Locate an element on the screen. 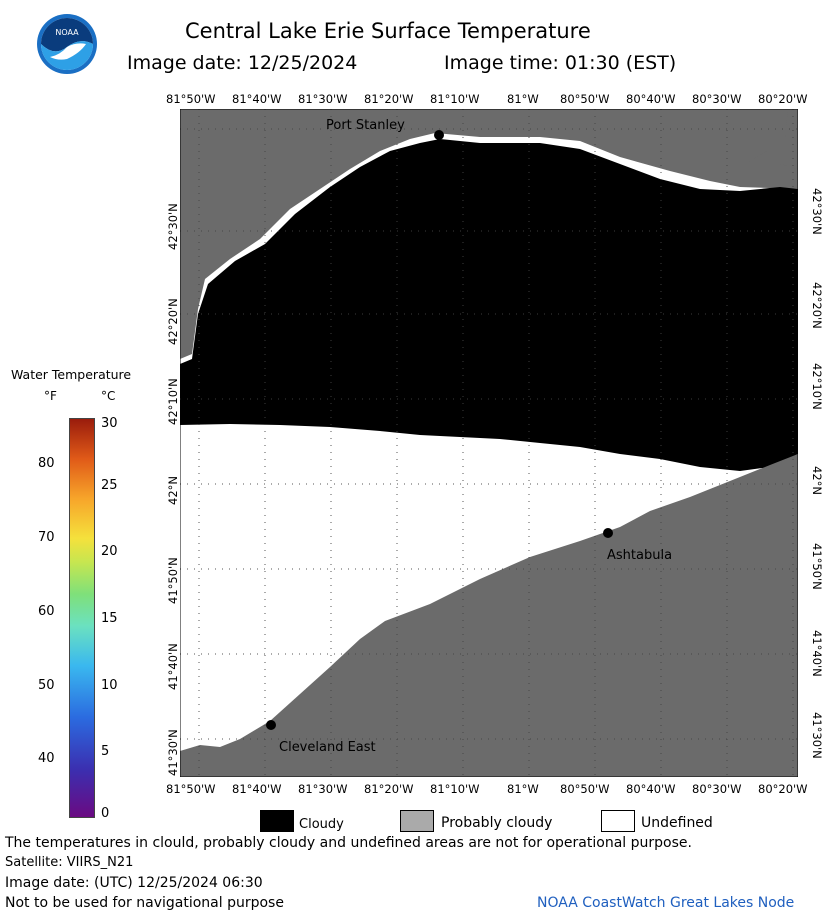 The image size is (837, 919). legend-label-cloudy: Cloudy is located at coordinates (321, 824).